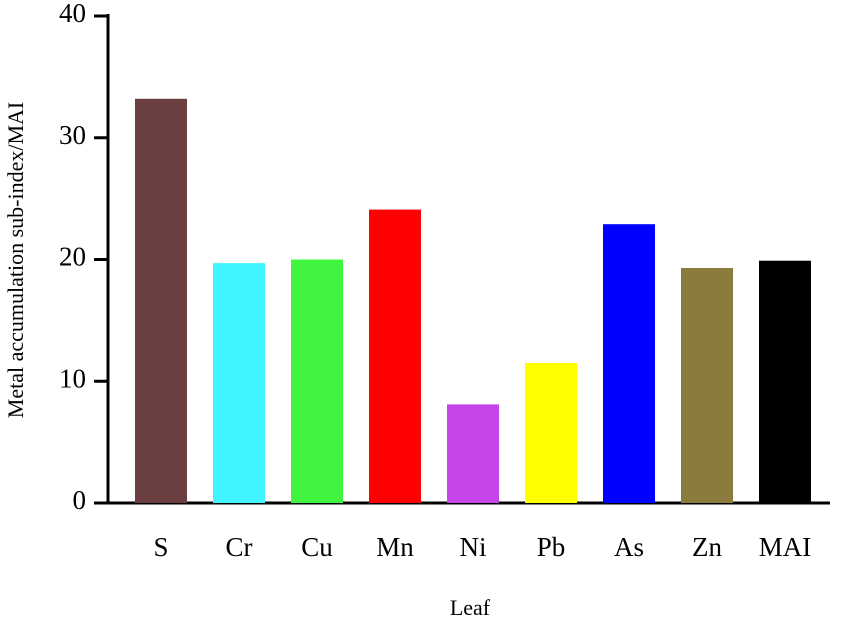  Describe the element at coordinates (72, 378) in the screenshot. I see `y-tick-label: 10` at that location.